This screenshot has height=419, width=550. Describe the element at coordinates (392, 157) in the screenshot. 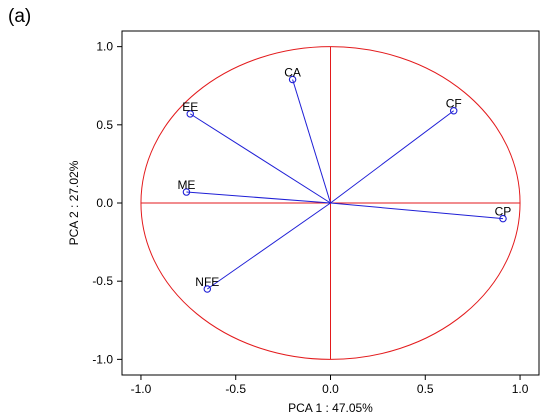

I see `loading-vector-cf` at that location.